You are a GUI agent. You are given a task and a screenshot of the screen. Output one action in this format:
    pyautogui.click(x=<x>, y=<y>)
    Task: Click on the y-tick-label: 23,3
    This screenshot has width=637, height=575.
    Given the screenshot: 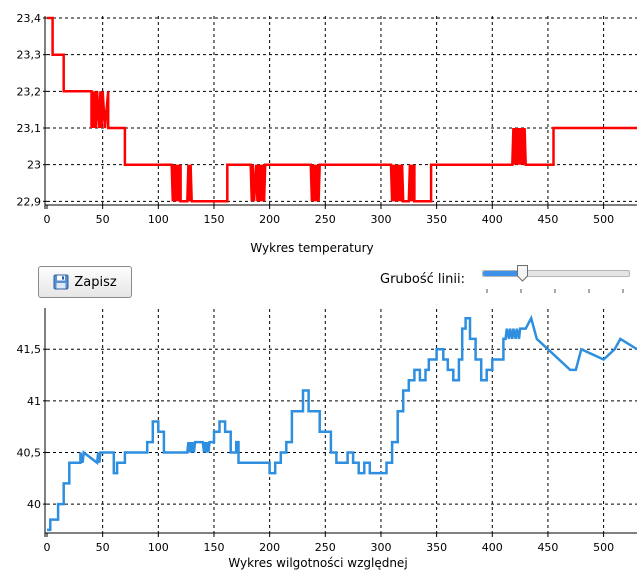 What is the action you would take?
    pyautogui.click(x=29, y=55)
    